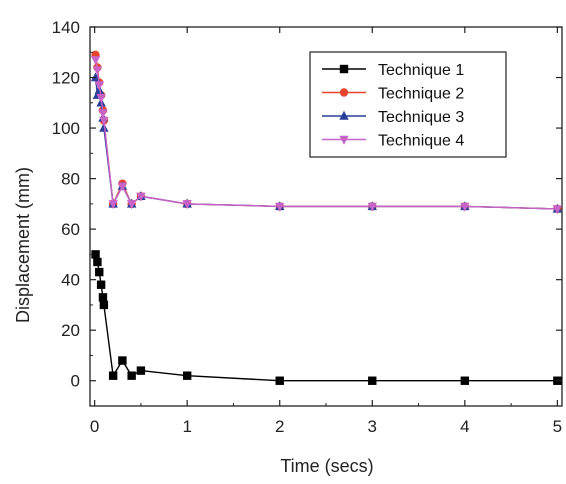  Describe the element at coordinates (66, 78) in the screenshot. I see `y-tick-label: 120` at that location.